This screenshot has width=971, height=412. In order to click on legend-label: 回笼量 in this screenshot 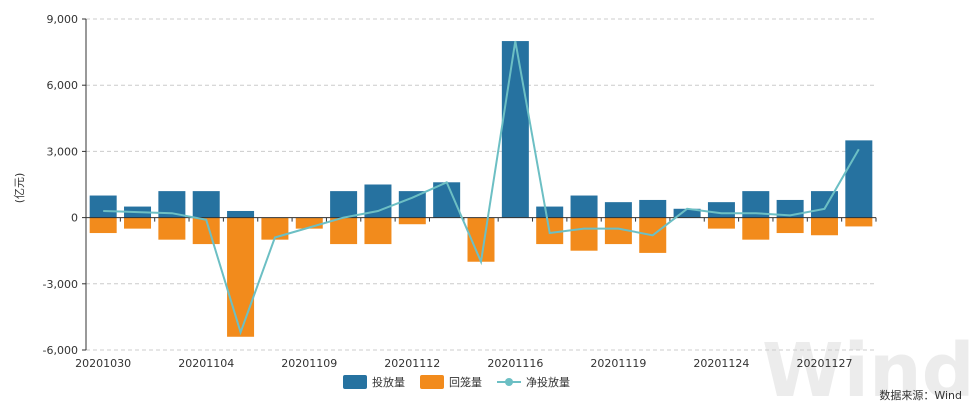, I will do `click(465, 382)`.